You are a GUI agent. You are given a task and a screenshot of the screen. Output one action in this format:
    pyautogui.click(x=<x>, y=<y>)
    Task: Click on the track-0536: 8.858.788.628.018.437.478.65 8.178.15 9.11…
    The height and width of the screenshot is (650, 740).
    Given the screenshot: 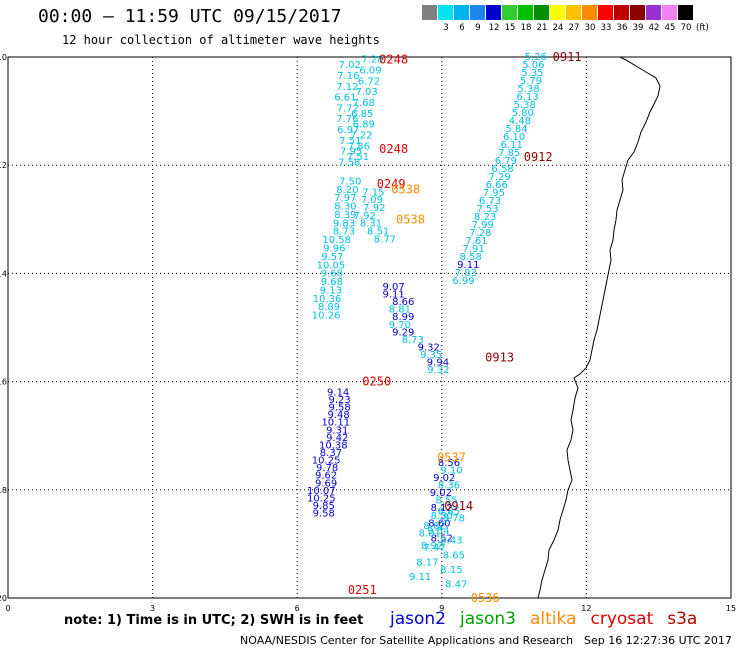 What is the action you would take?
    pyautogui.click(x=438, y=548)
    